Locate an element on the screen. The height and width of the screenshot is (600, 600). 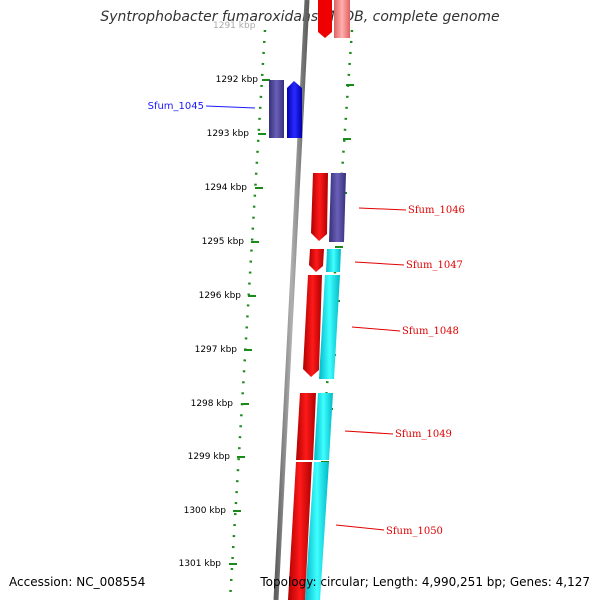
kbp-label-1299: 1299 kbp is located at coordinates (209, 457).